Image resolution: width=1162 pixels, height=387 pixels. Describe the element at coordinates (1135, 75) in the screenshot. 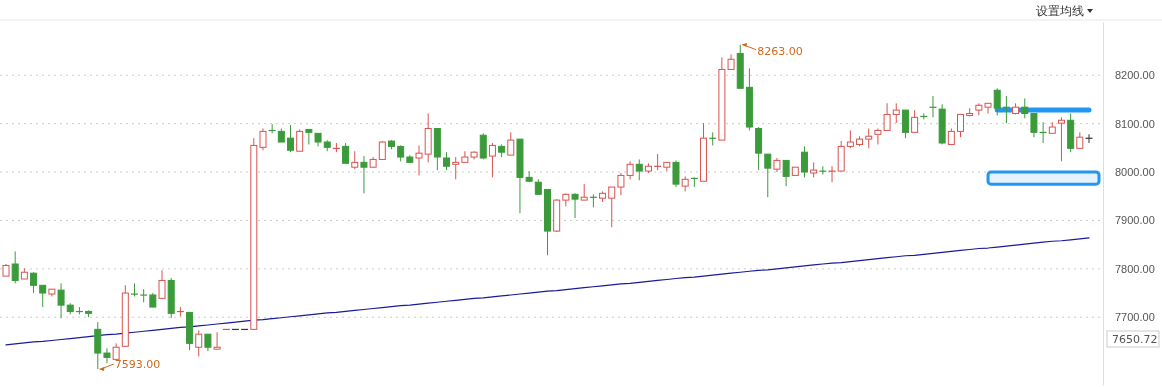

I see `y-tick-label: 8200.00` at that location.